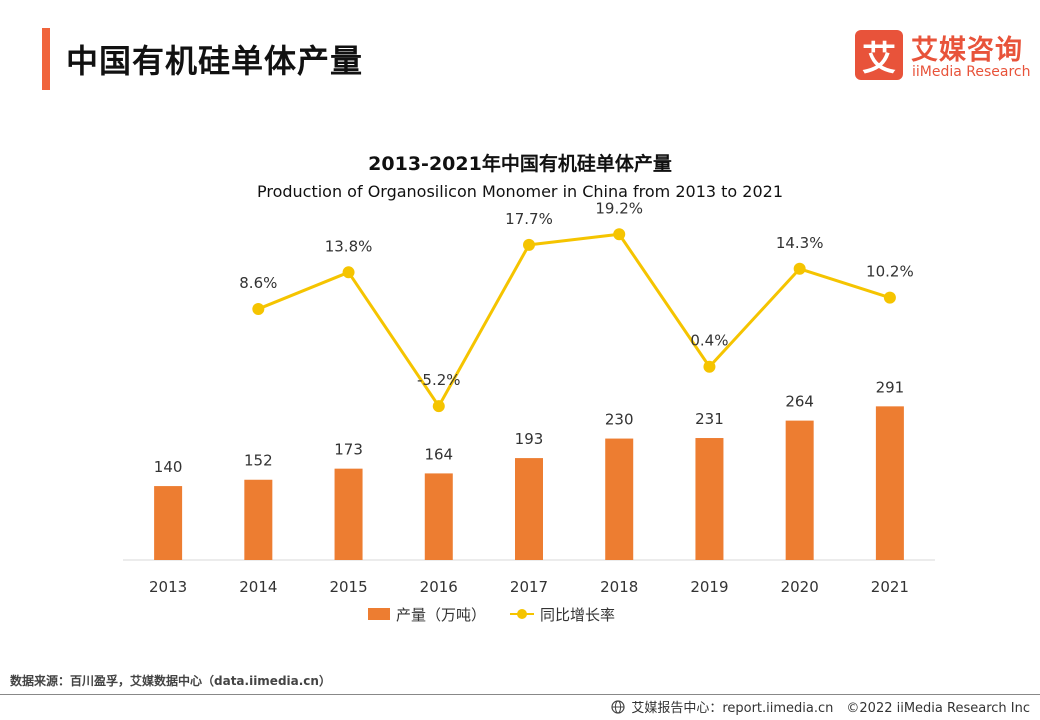 The width and height of the screenshot is (1040, 720). What do you see at coordinates (168, 587) in the screenshot?
I see `x-tick-2013: 2013` at bounding box center [168, 587].